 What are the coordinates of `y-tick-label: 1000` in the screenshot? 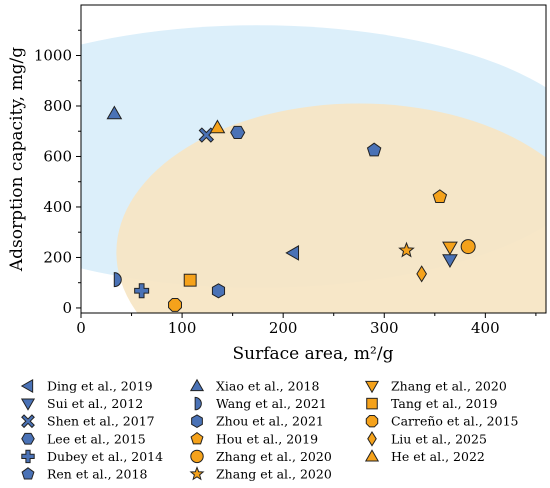 It's located at (53, 55).